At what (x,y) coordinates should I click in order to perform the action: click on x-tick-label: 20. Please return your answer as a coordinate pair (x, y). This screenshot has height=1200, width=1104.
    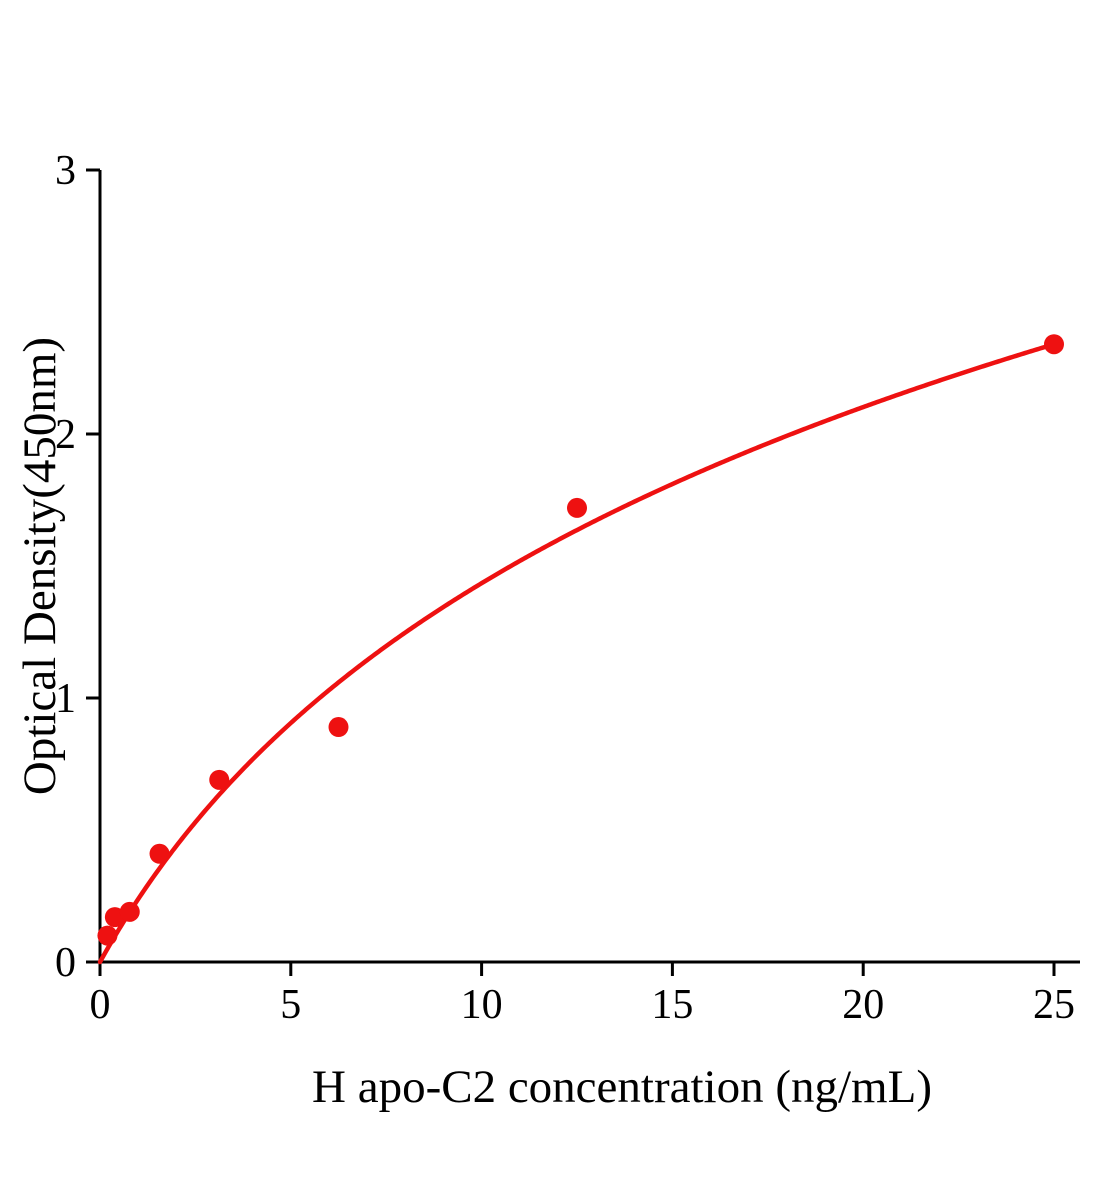
    Looking at the image, I should click on (863, 1005).